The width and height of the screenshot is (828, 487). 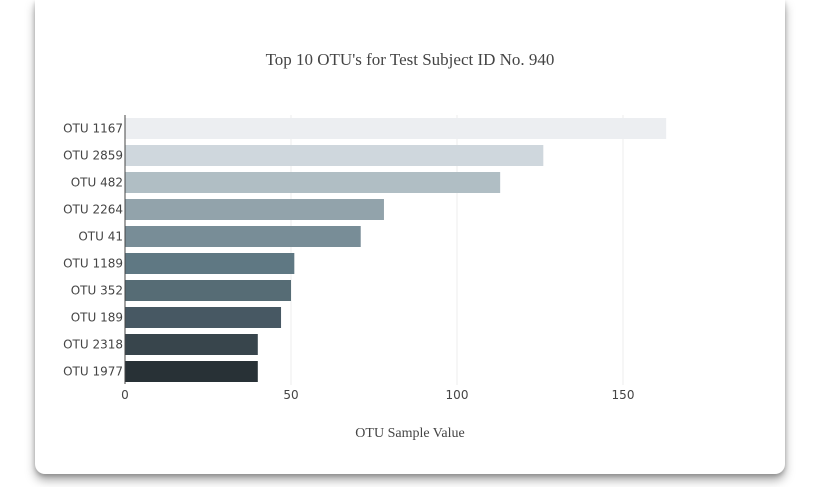 What do you see at coordinates (93, 372) in the screenshot?
I see `y-tick-label: OTU 1977` at bounding box center [93, 372].